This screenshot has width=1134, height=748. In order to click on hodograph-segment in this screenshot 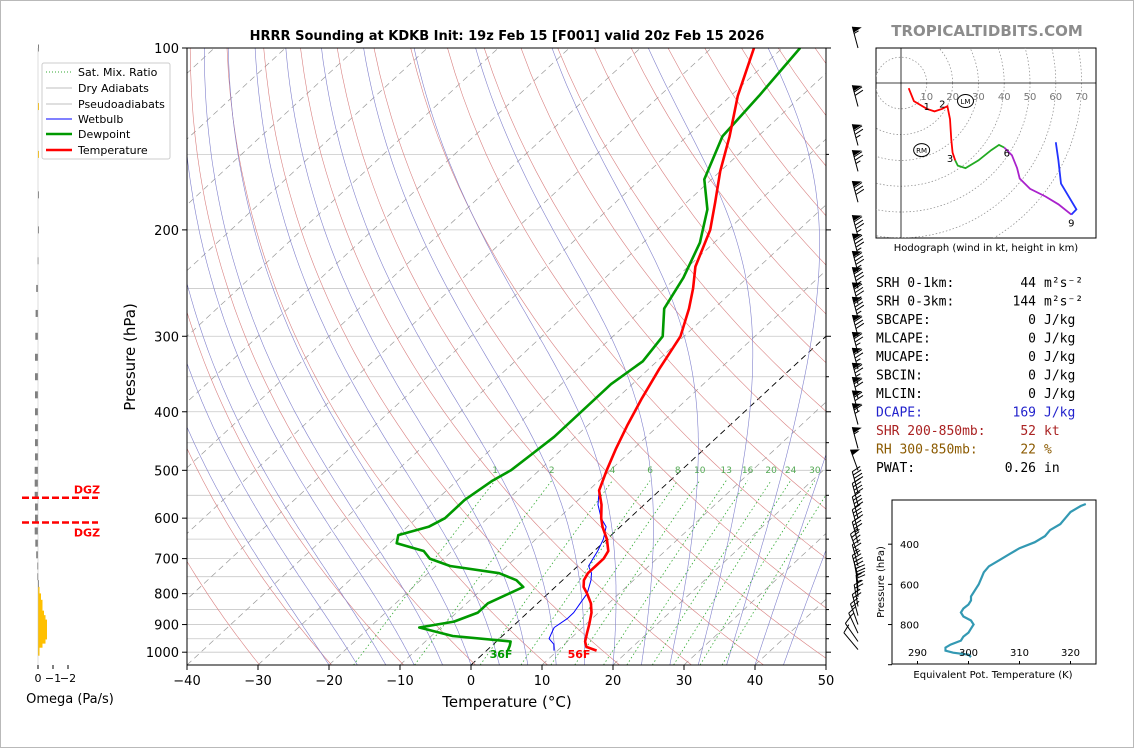, I will do `click(932, 124)`.